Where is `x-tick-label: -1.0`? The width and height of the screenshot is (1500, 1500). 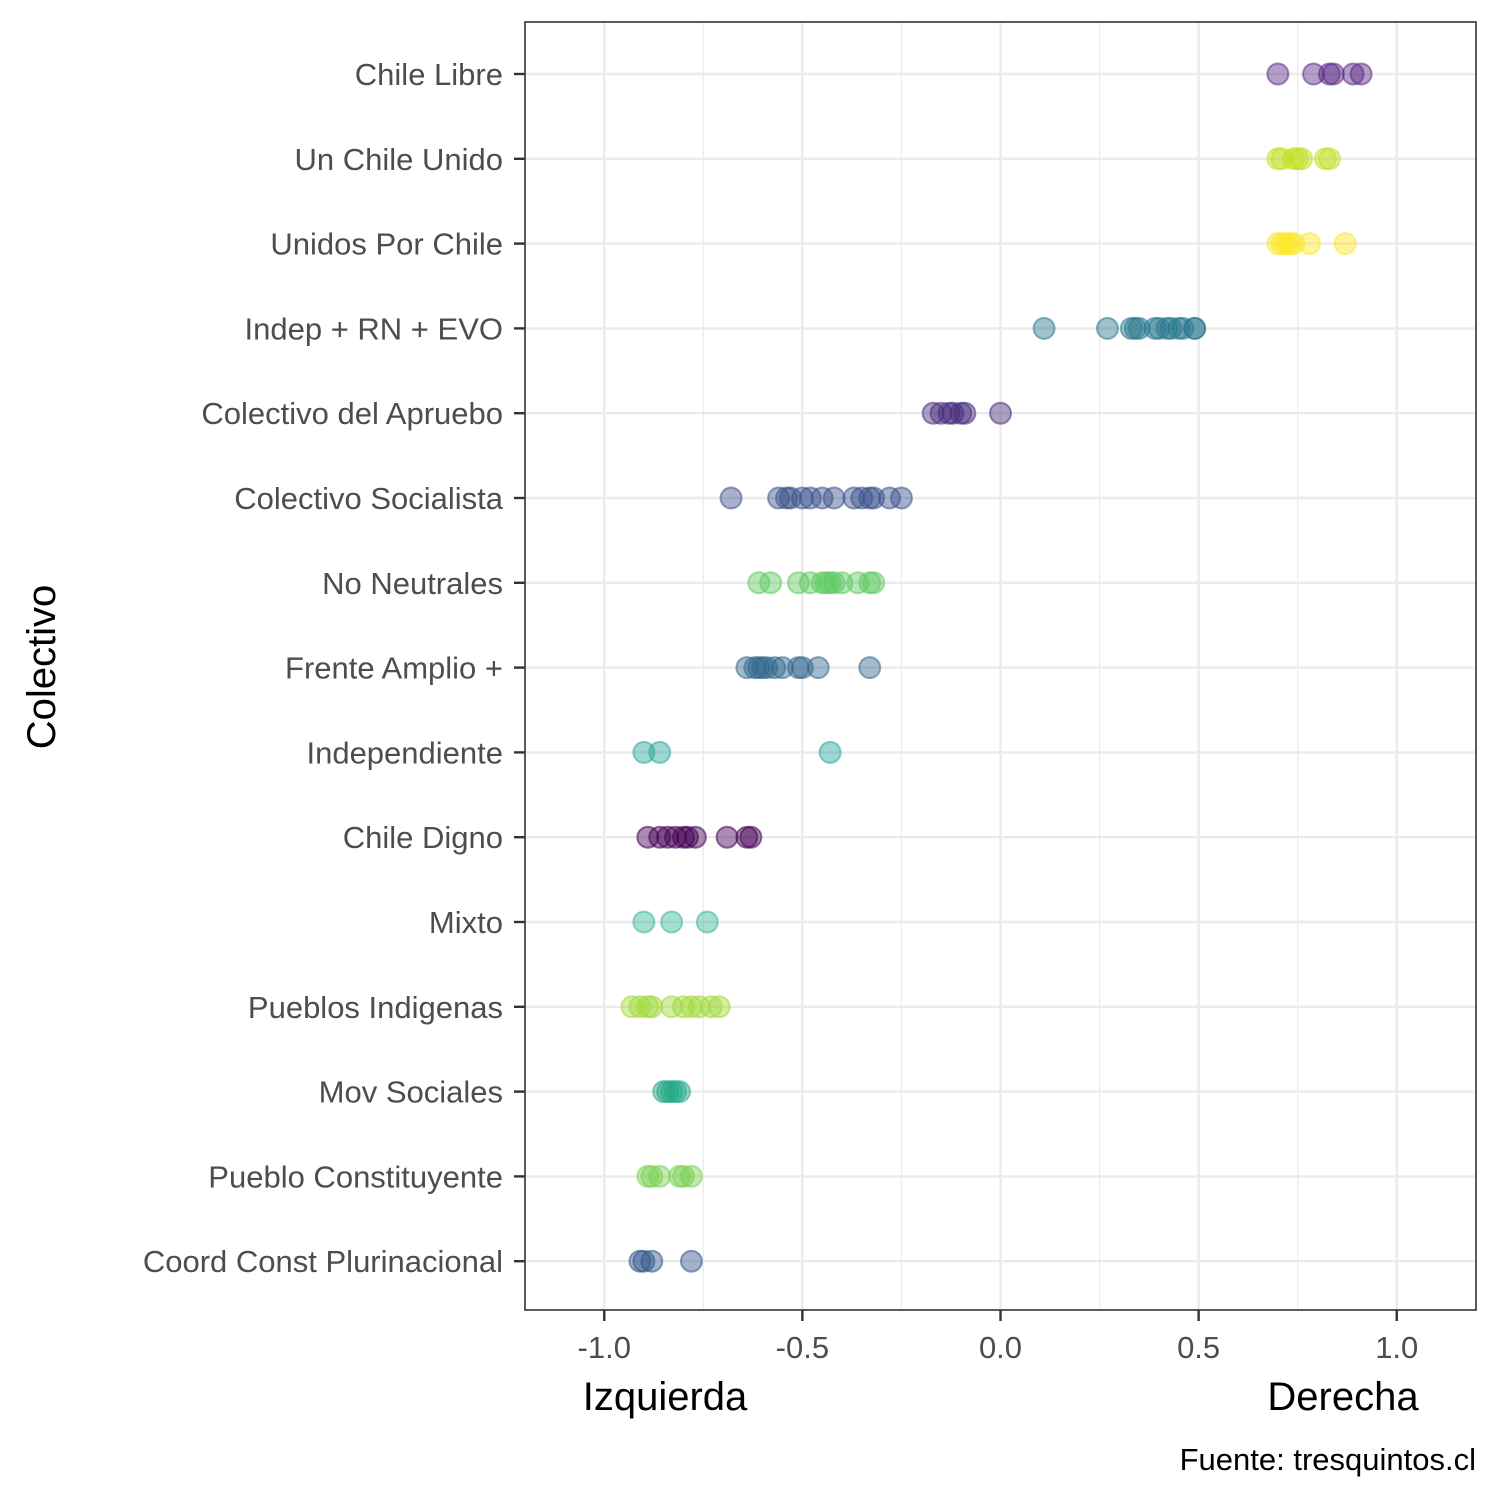
x-tick-label: -1.0 is located at coordinates (604, 1347).